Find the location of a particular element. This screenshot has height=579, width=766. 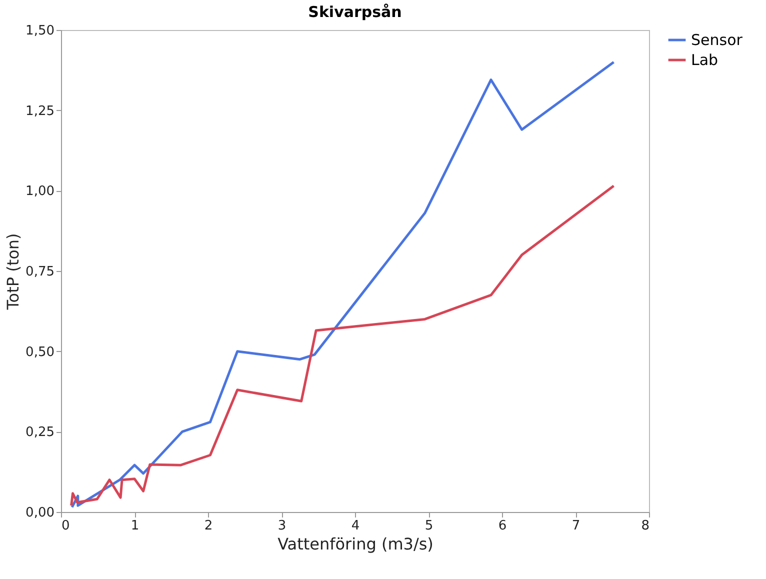

x-axis-title: Vattenföring (m3/s) is located at coordinates (356, 544).